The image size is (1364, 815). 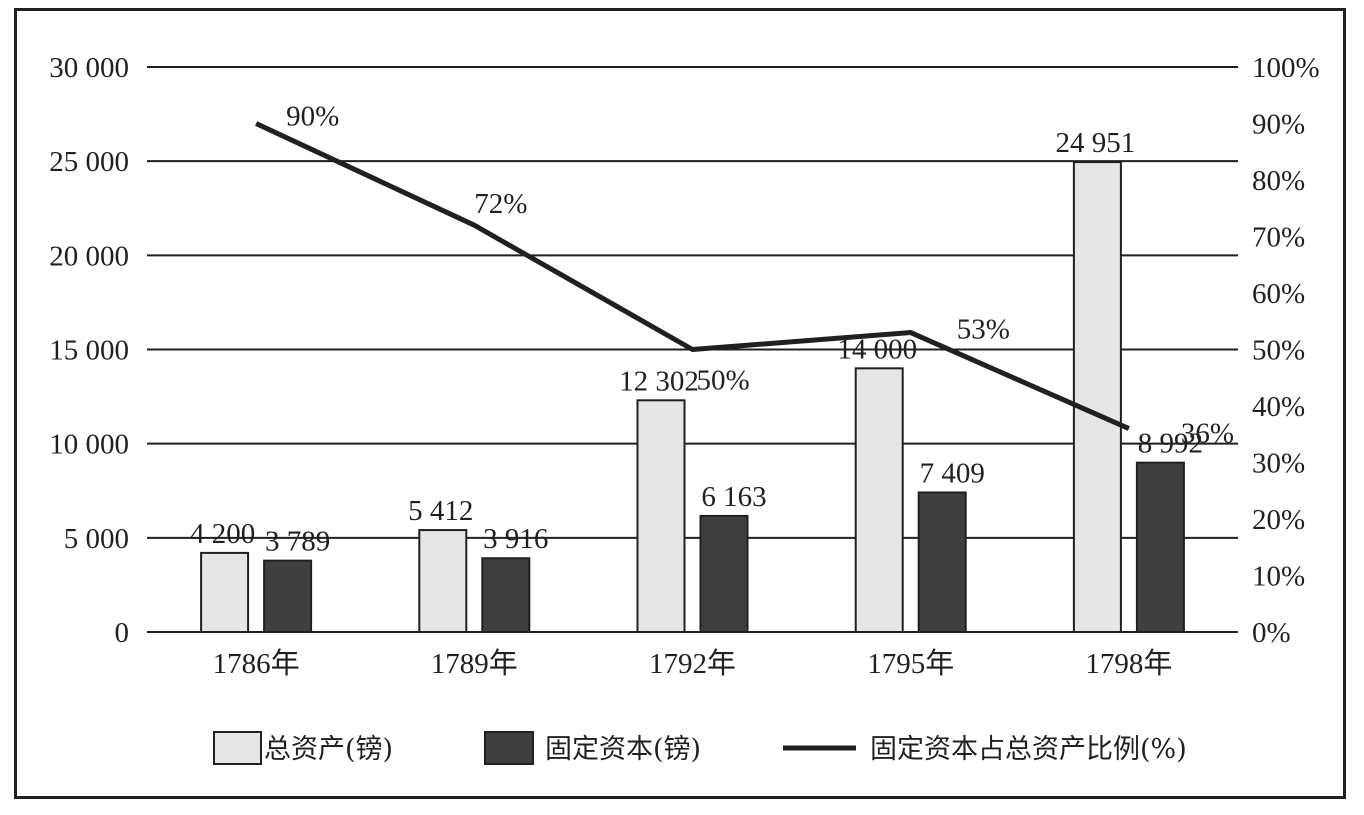 What do you see at coordinates (1207, 434) in the screenshot?
I see `ratio-value-label: 36%` at bounding box center [1207, 434].